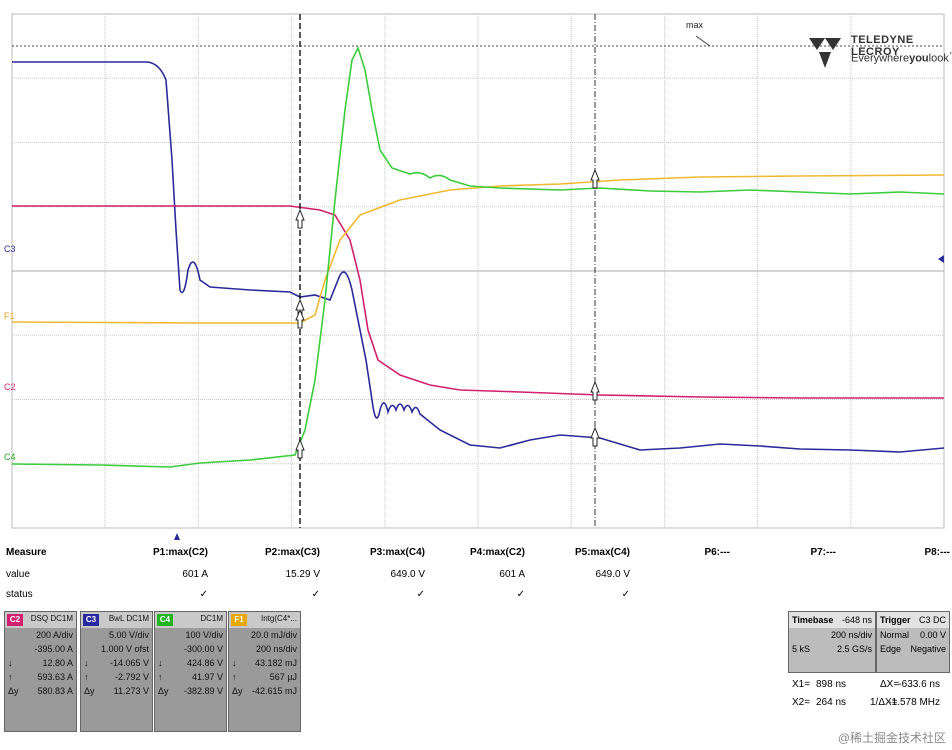 The height and width of the screenshot is (750, 952). I want to click on trigger-source: C3 DC, so click(932, 620).